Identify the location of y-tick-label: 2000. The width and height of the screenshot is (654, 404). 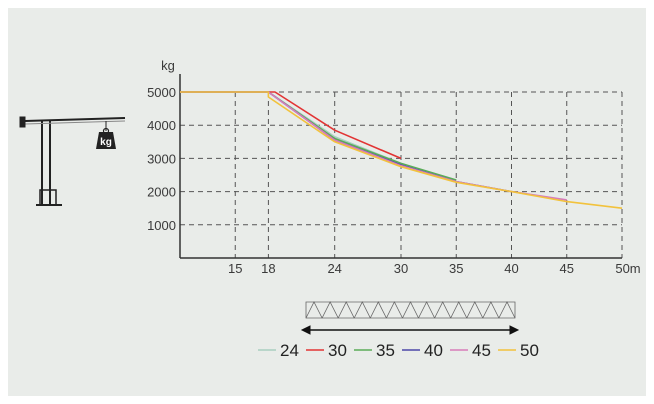
(161, 192).